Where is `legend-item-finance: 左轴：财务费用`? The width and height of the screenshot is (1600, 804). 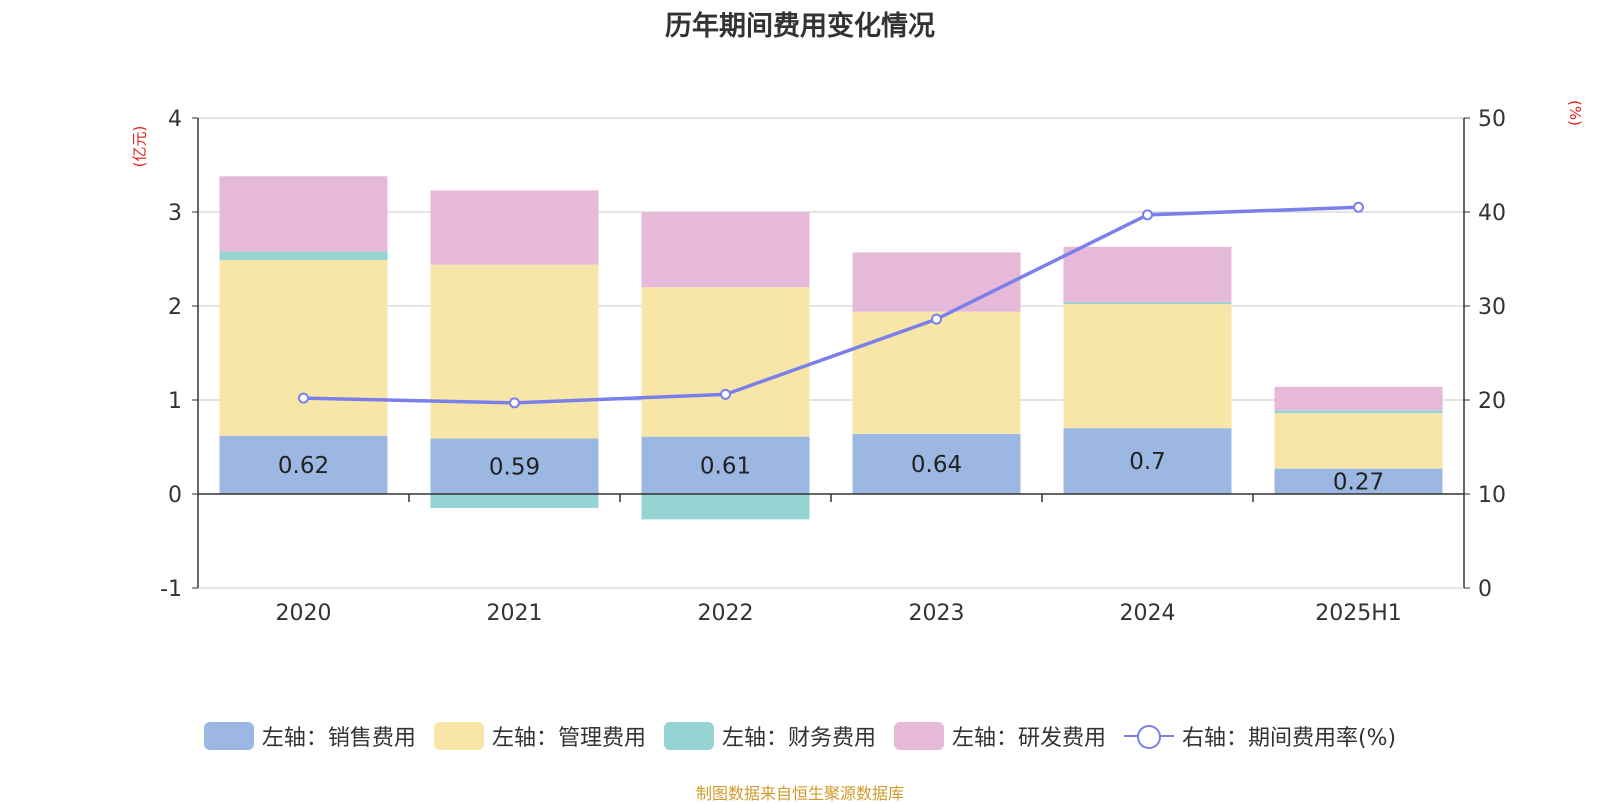
legend-item-finance: 左轴：财务费用 is located at coordinates (769, 736).